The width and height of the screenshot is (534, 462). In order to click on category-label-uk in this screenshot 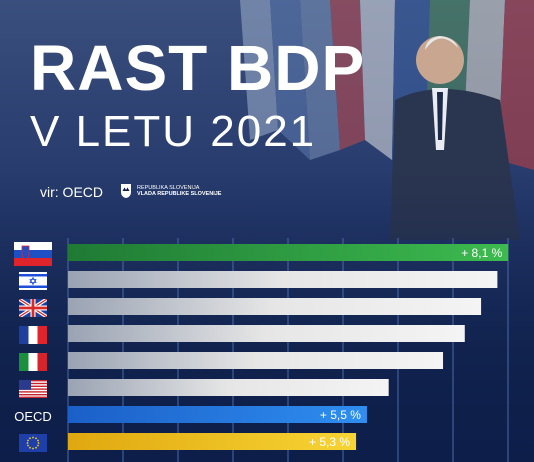, I will do `click(33, 308)`.